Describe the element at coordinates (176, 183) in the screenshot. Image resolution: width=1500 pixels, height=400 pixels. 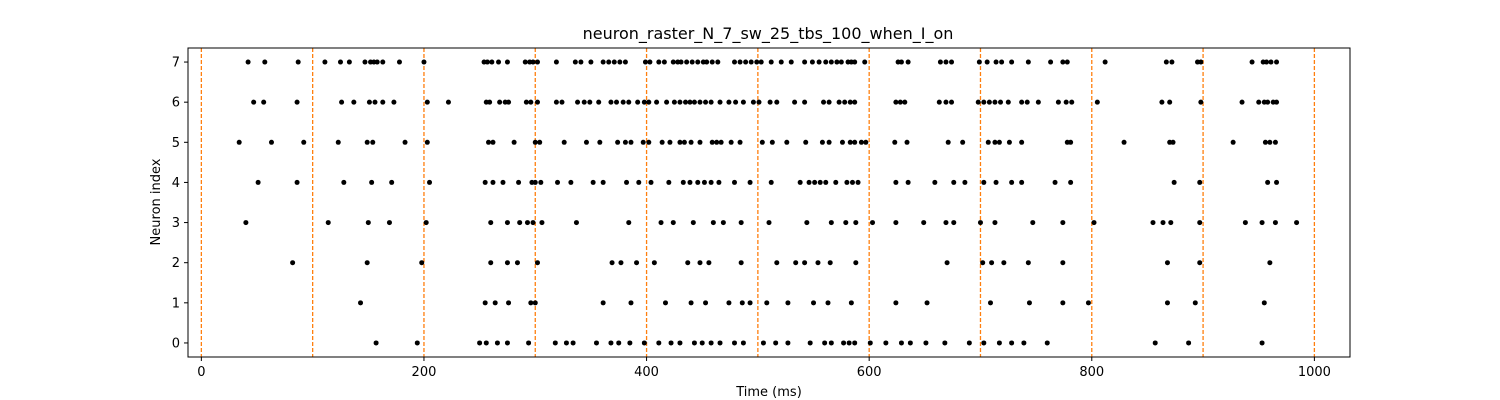
I see `y-tick-label: 4` at that location.